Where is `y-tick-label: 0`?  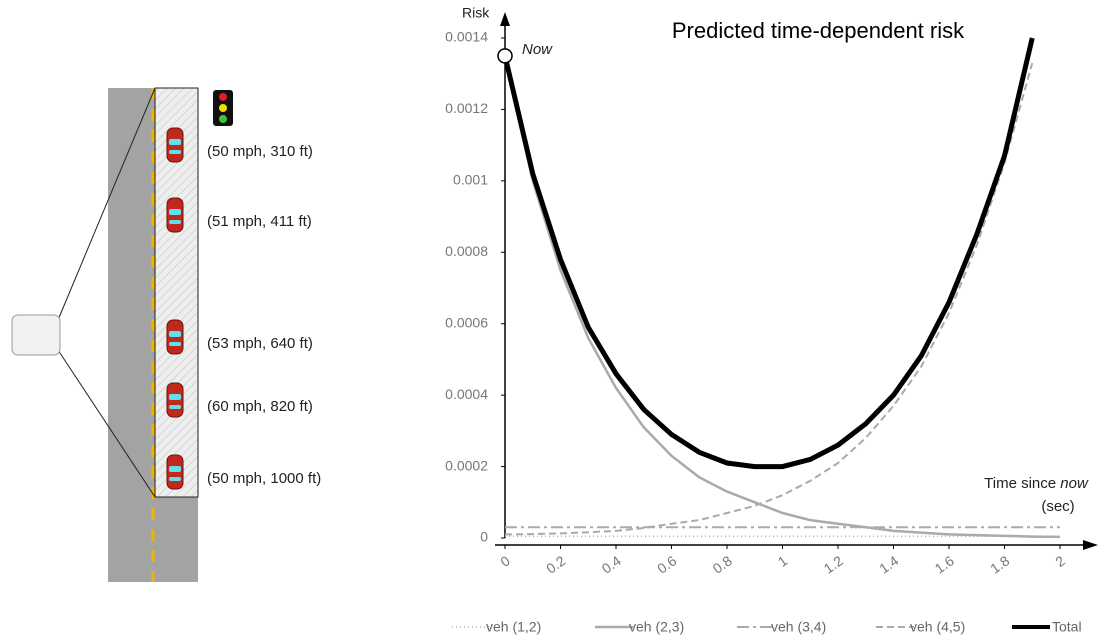 y-tick-label: 0 is located at coordinates (484, 537).